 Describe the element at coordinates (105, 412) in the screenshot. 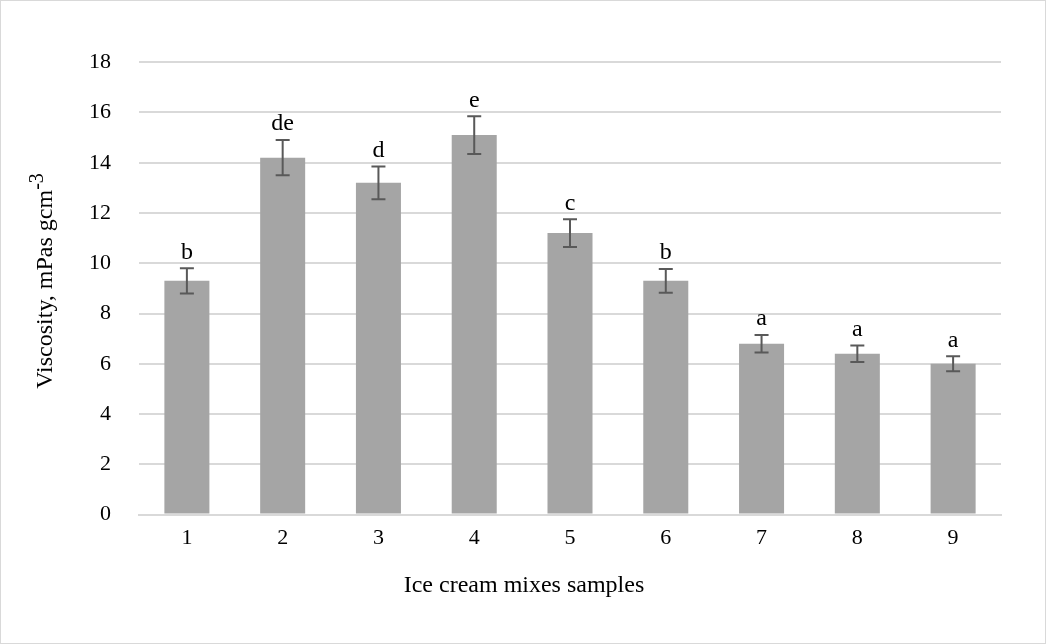

I see `y-tick-label: 4` at that location.